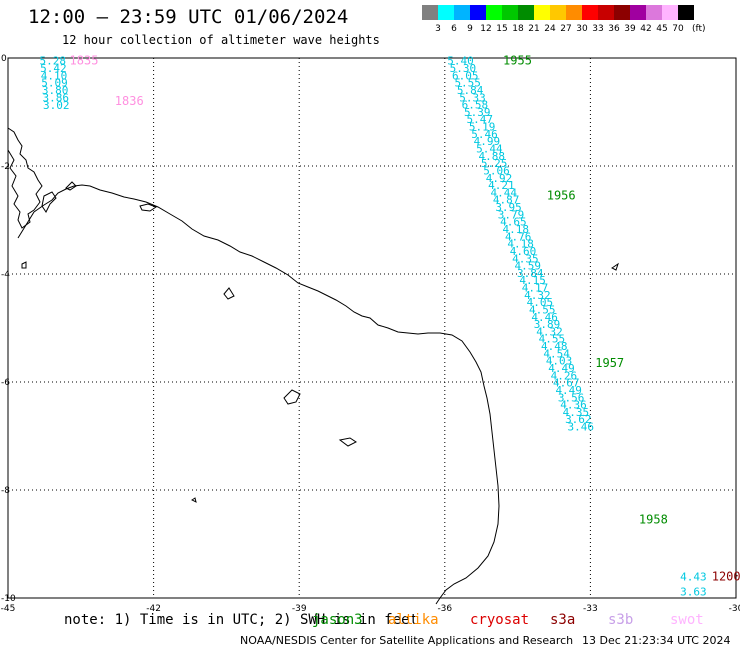 Image resolution: width=740 pixels, height=650 pixels. I want to click on color-scale-label: 3, so click(438, 29).